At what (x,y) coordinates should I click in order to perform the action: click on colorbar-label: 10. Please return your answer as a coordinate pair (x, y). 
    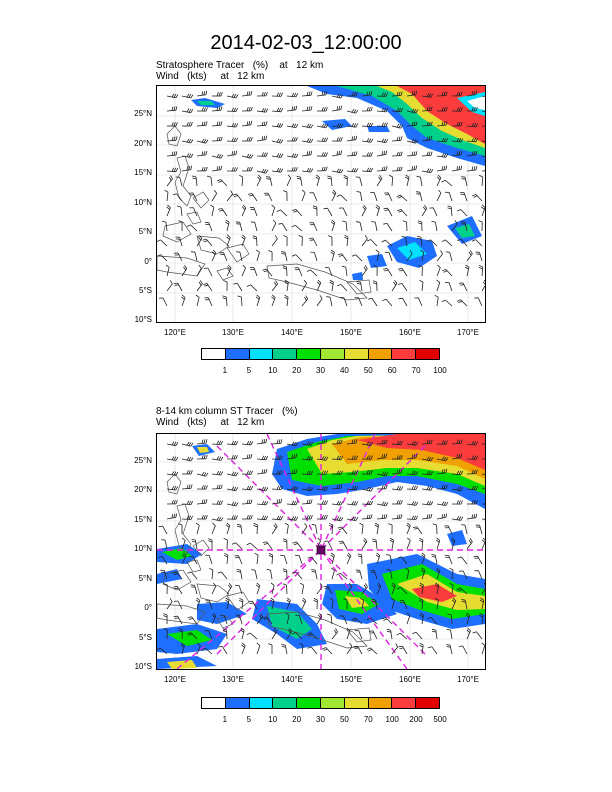
    Looking at the image, I should click on (273, 719).